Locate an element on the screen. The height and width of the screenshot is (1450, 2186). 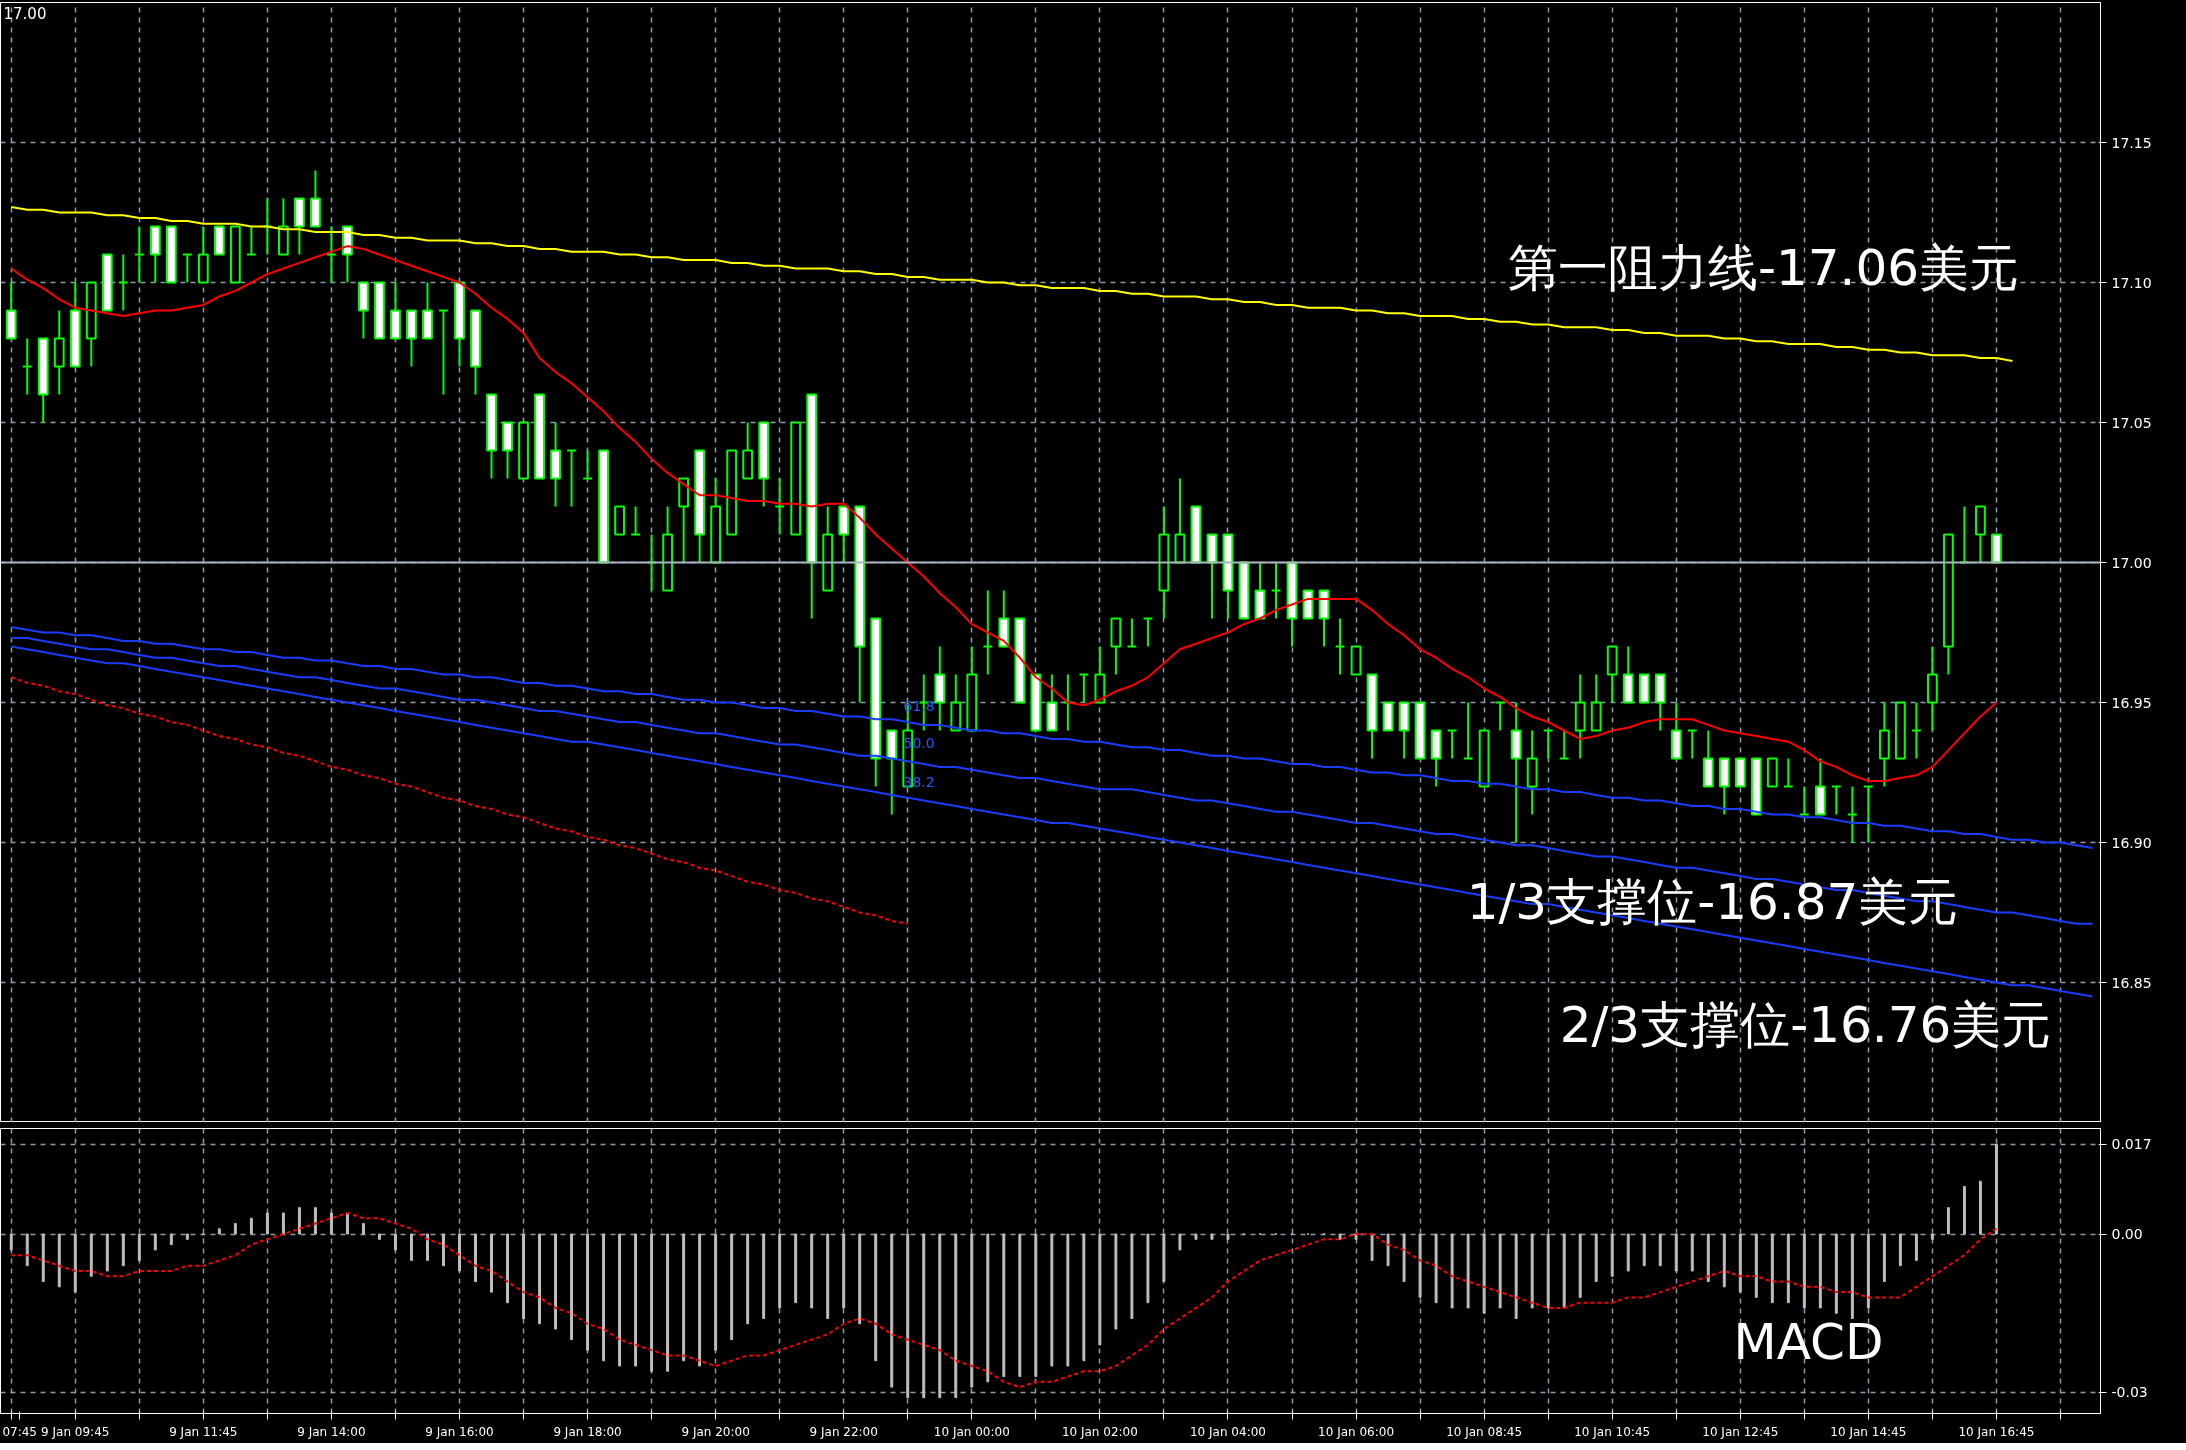
x-tick-label: 10 Jan 06:00 is located at coordinates (1356, 1431).